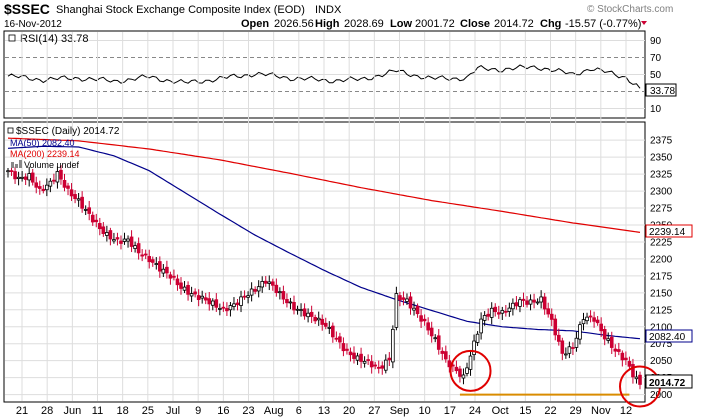 Image resolution: width=701 pixels, height=419 pixels. Describe the element at coordinates (525, 411) in the screenshot. I see `x-tick-label: 15` at that location.